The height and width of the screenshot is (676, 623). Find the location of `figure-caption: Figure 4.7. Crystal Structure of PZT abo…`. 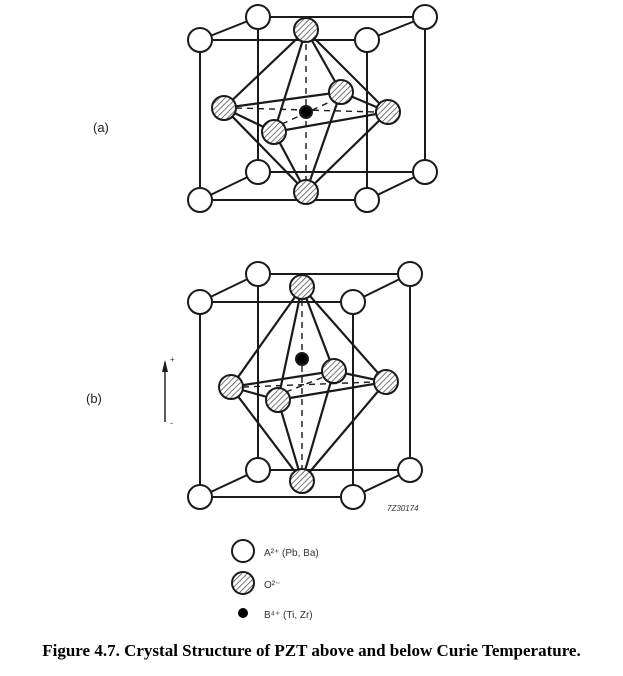

figure-caption: Figure 4.7. Crystal Structure of PZT abo… is located at coordinates (311, 650).